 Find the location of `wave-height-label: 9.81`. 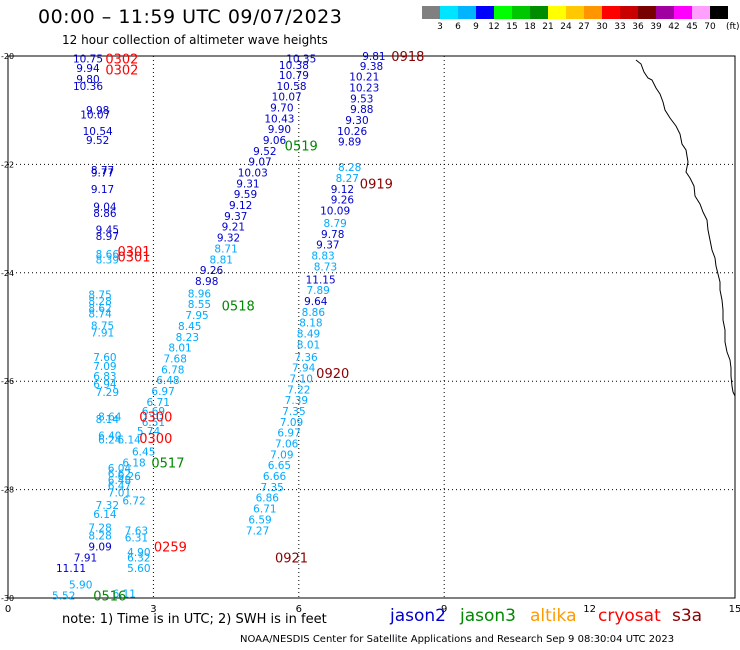

wave-height-label: 9.81 is located at coordinates (373, 57).